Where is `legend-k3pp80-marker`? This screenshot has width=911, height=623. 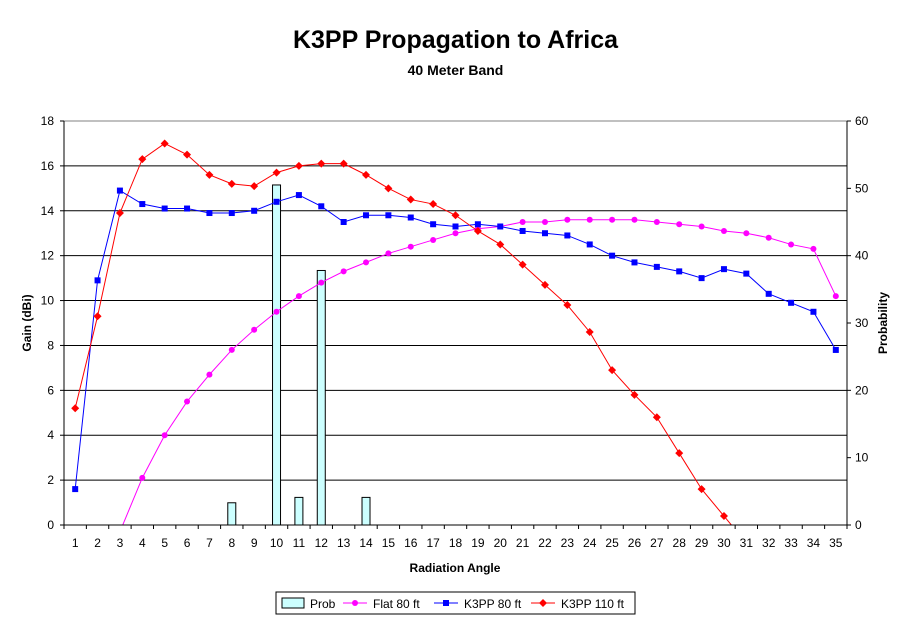
legend-k3pp80-marker is located at coordinates (446, 603).